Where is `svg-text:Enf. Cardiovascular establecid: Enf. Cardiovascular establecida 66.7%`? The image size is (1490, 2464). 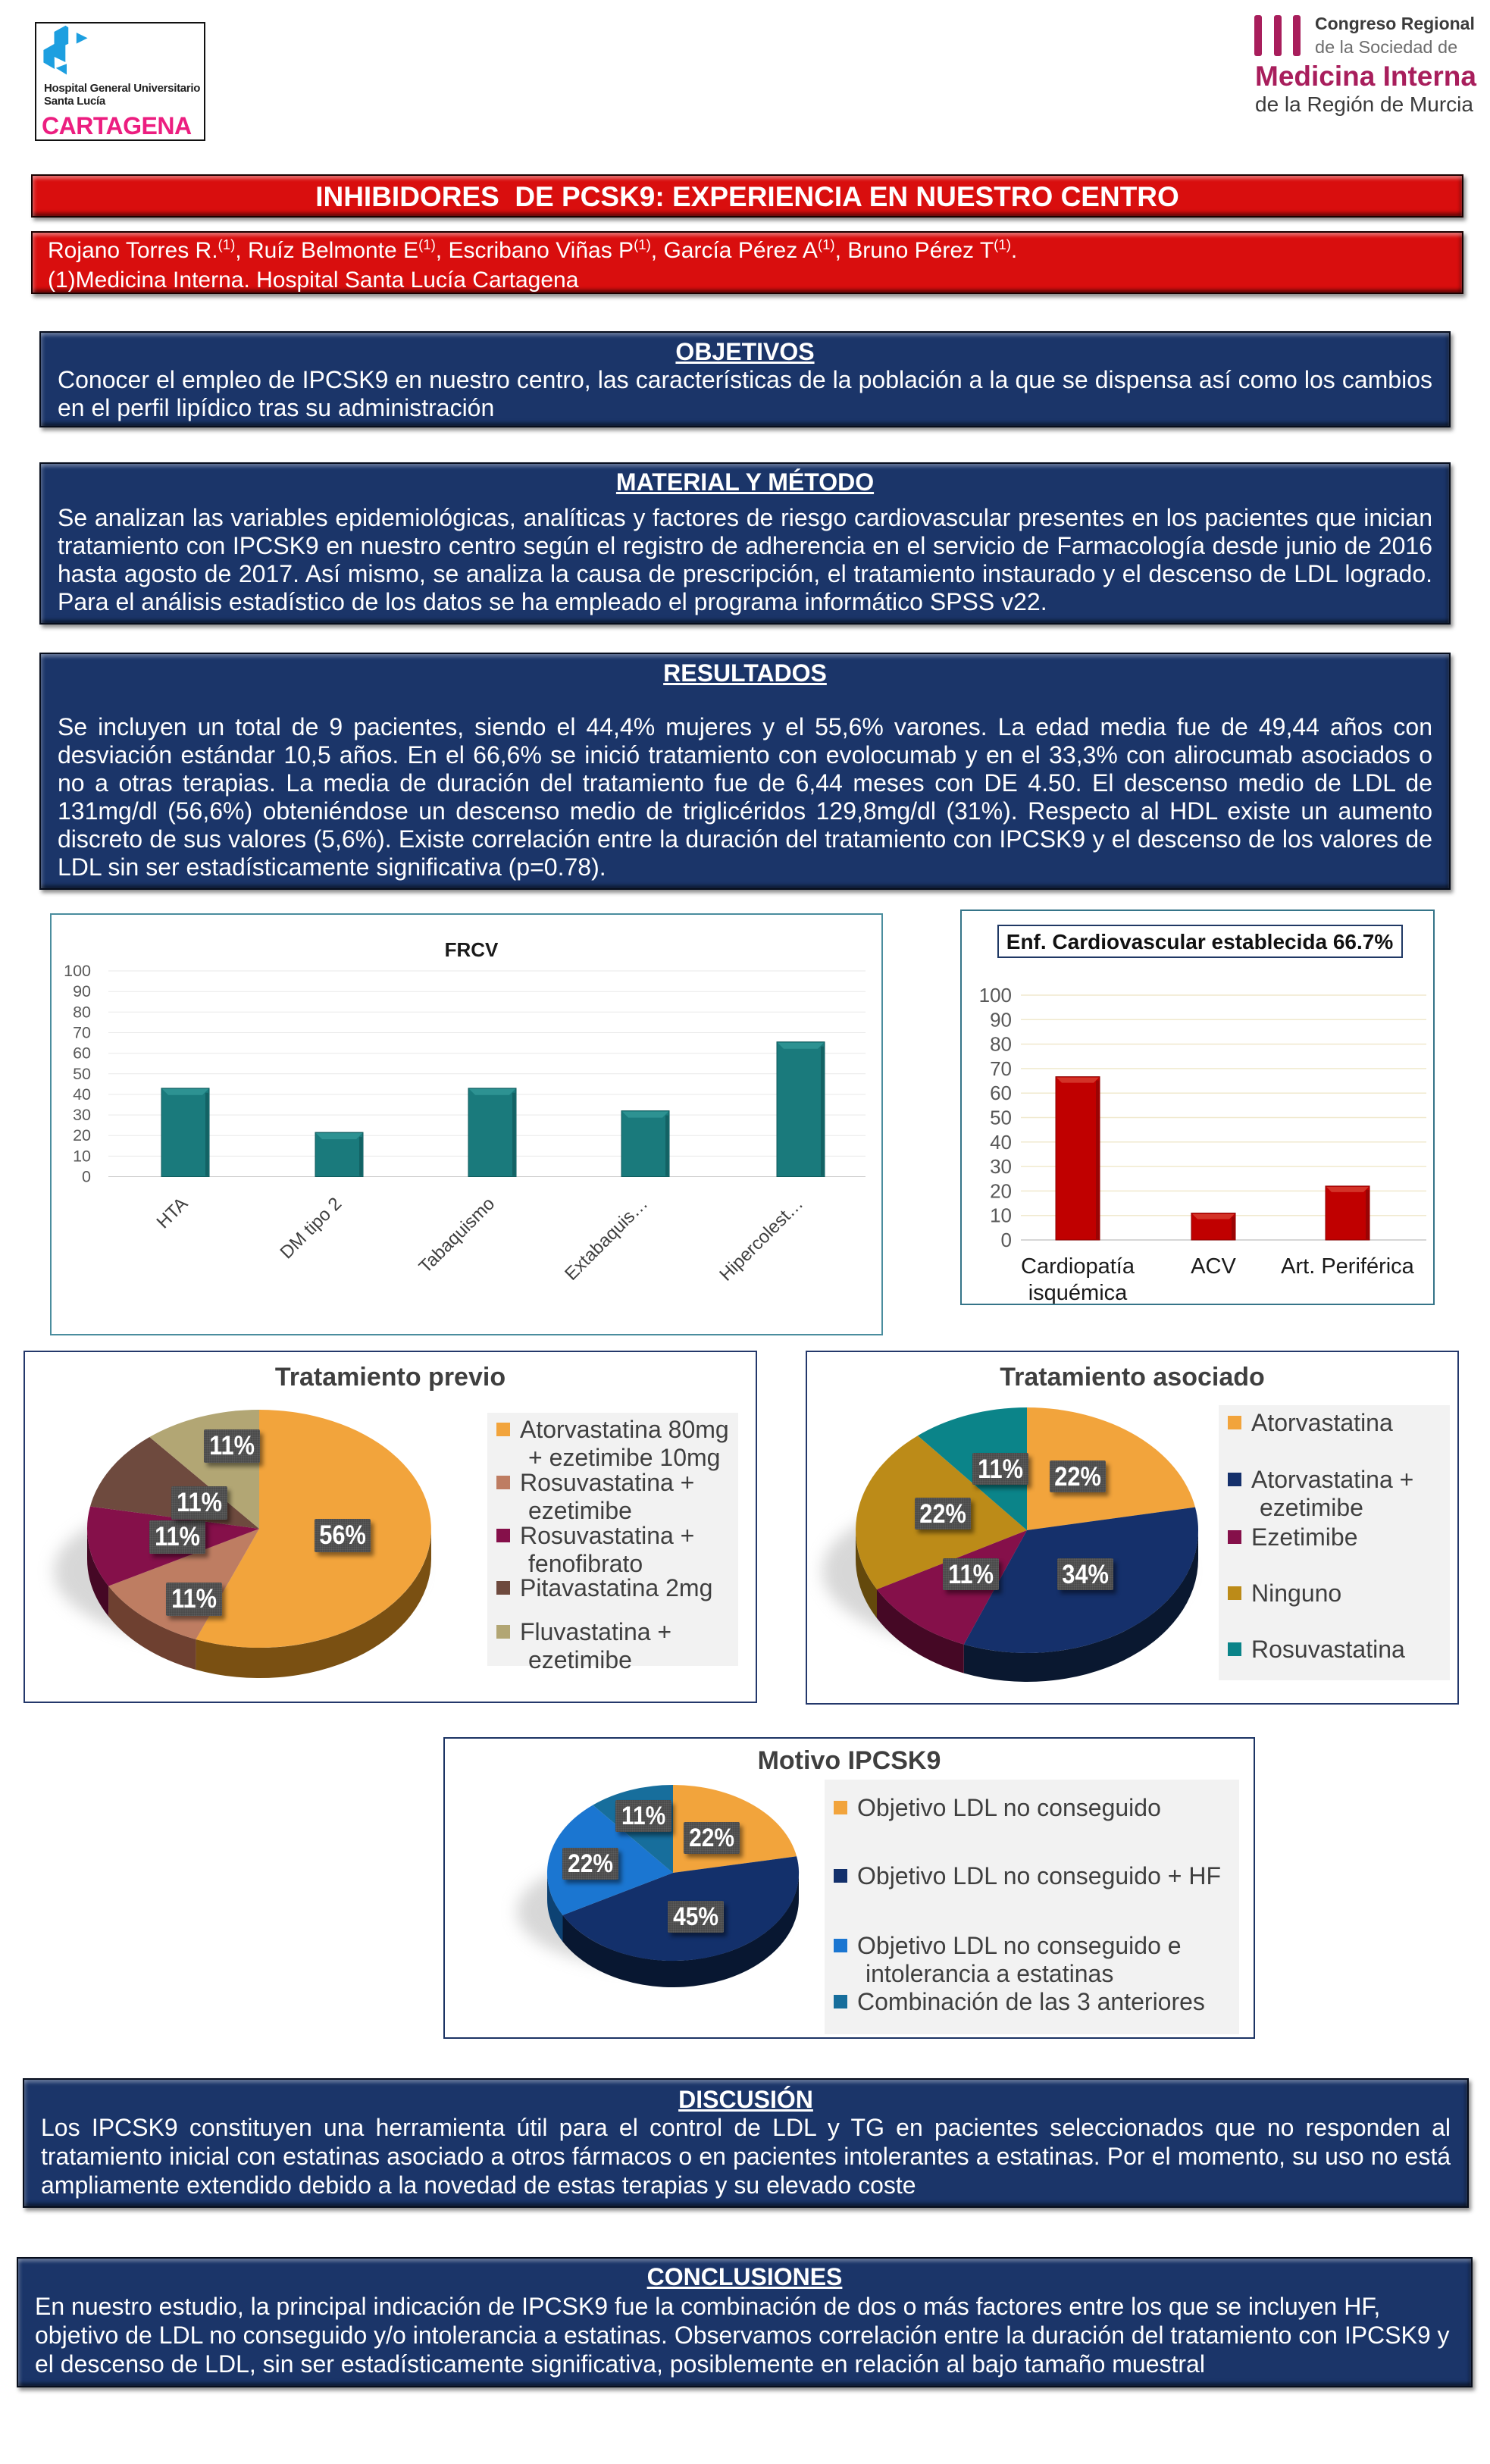
svg-text:Enf. Cardiovascular establecid: Enf. Cardiovascular establecida 66.7% is located at coordinates (1200, 942).